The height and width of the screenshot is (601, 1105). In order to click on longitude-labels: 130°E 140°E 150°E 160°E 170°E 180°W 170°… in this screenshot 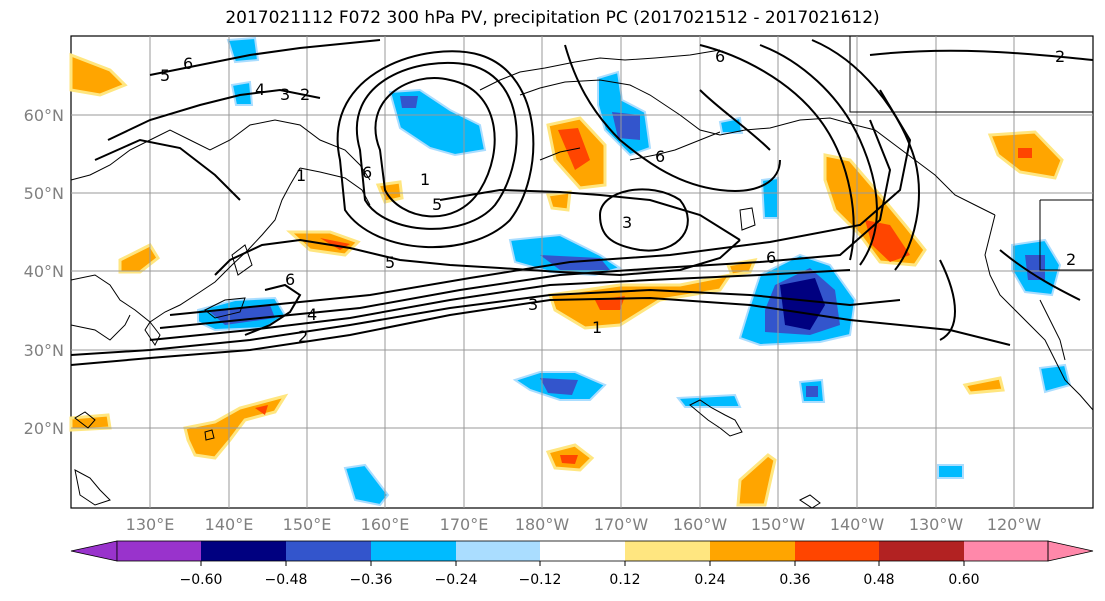, I will do `click(584, 524)`.